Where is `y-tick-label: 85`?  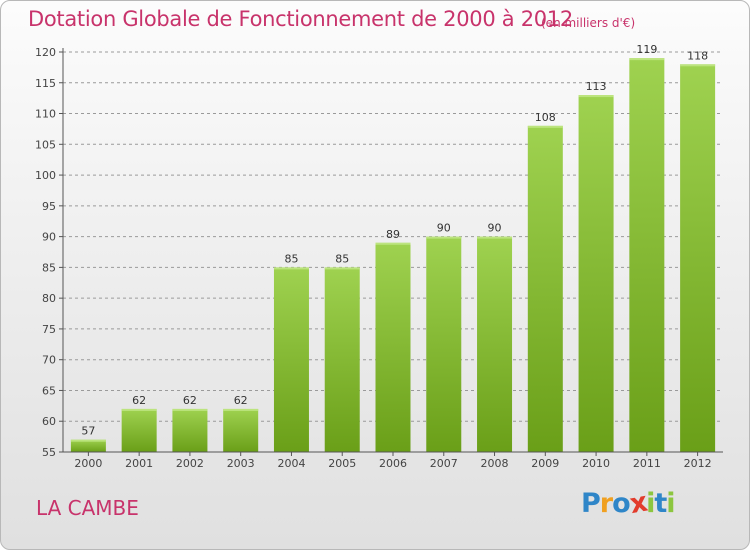
y-tick-label: 85 is located at coordinates (49, 267).